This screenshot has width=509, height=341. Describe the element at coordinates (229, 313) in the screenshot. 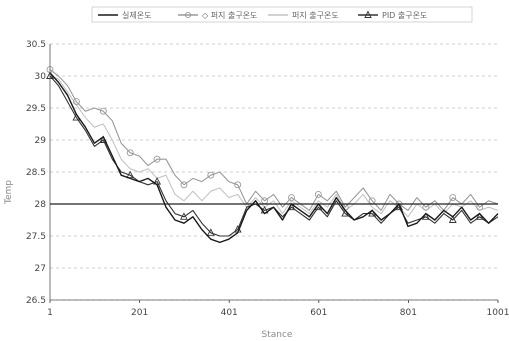

I see `x-tick-label: 401` at that location.